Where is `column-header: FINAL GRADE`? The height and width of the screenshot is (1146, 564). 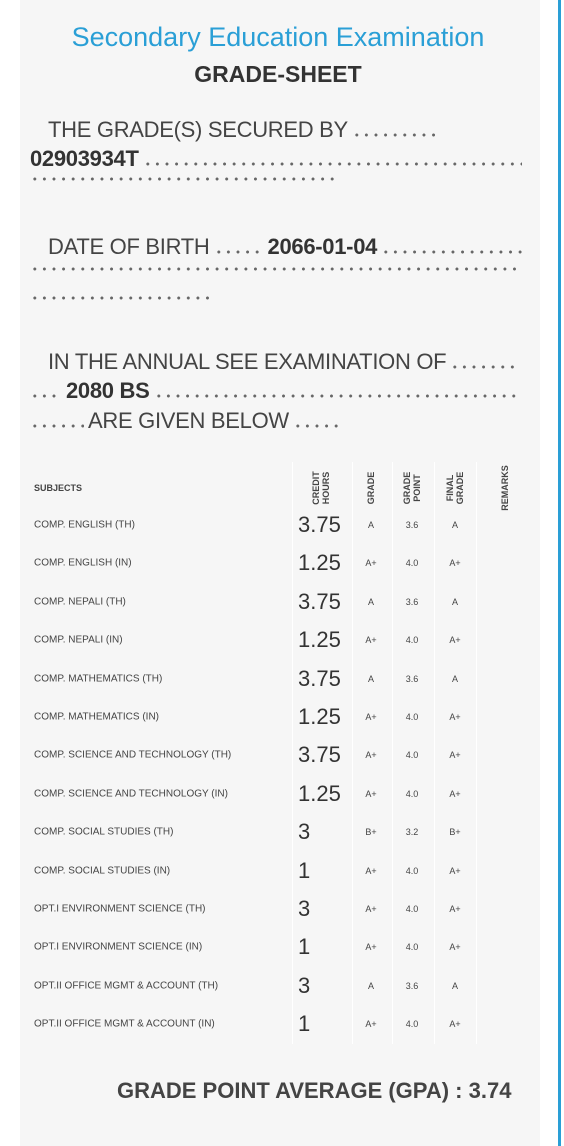 column-header: FINAL GRADE is located at coordinates (455, 488).